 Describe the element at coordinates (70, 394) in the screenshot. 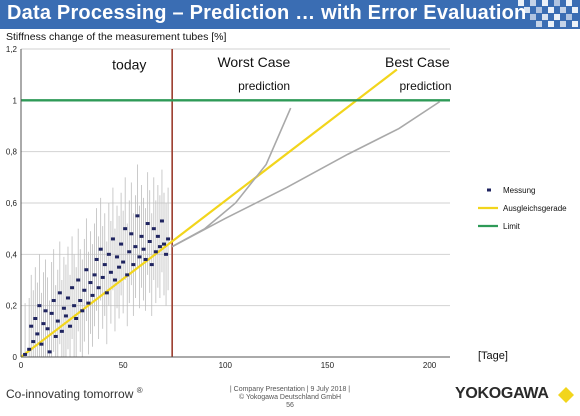

I see `tagline-text: Co-innovating tomorrow` at that location.